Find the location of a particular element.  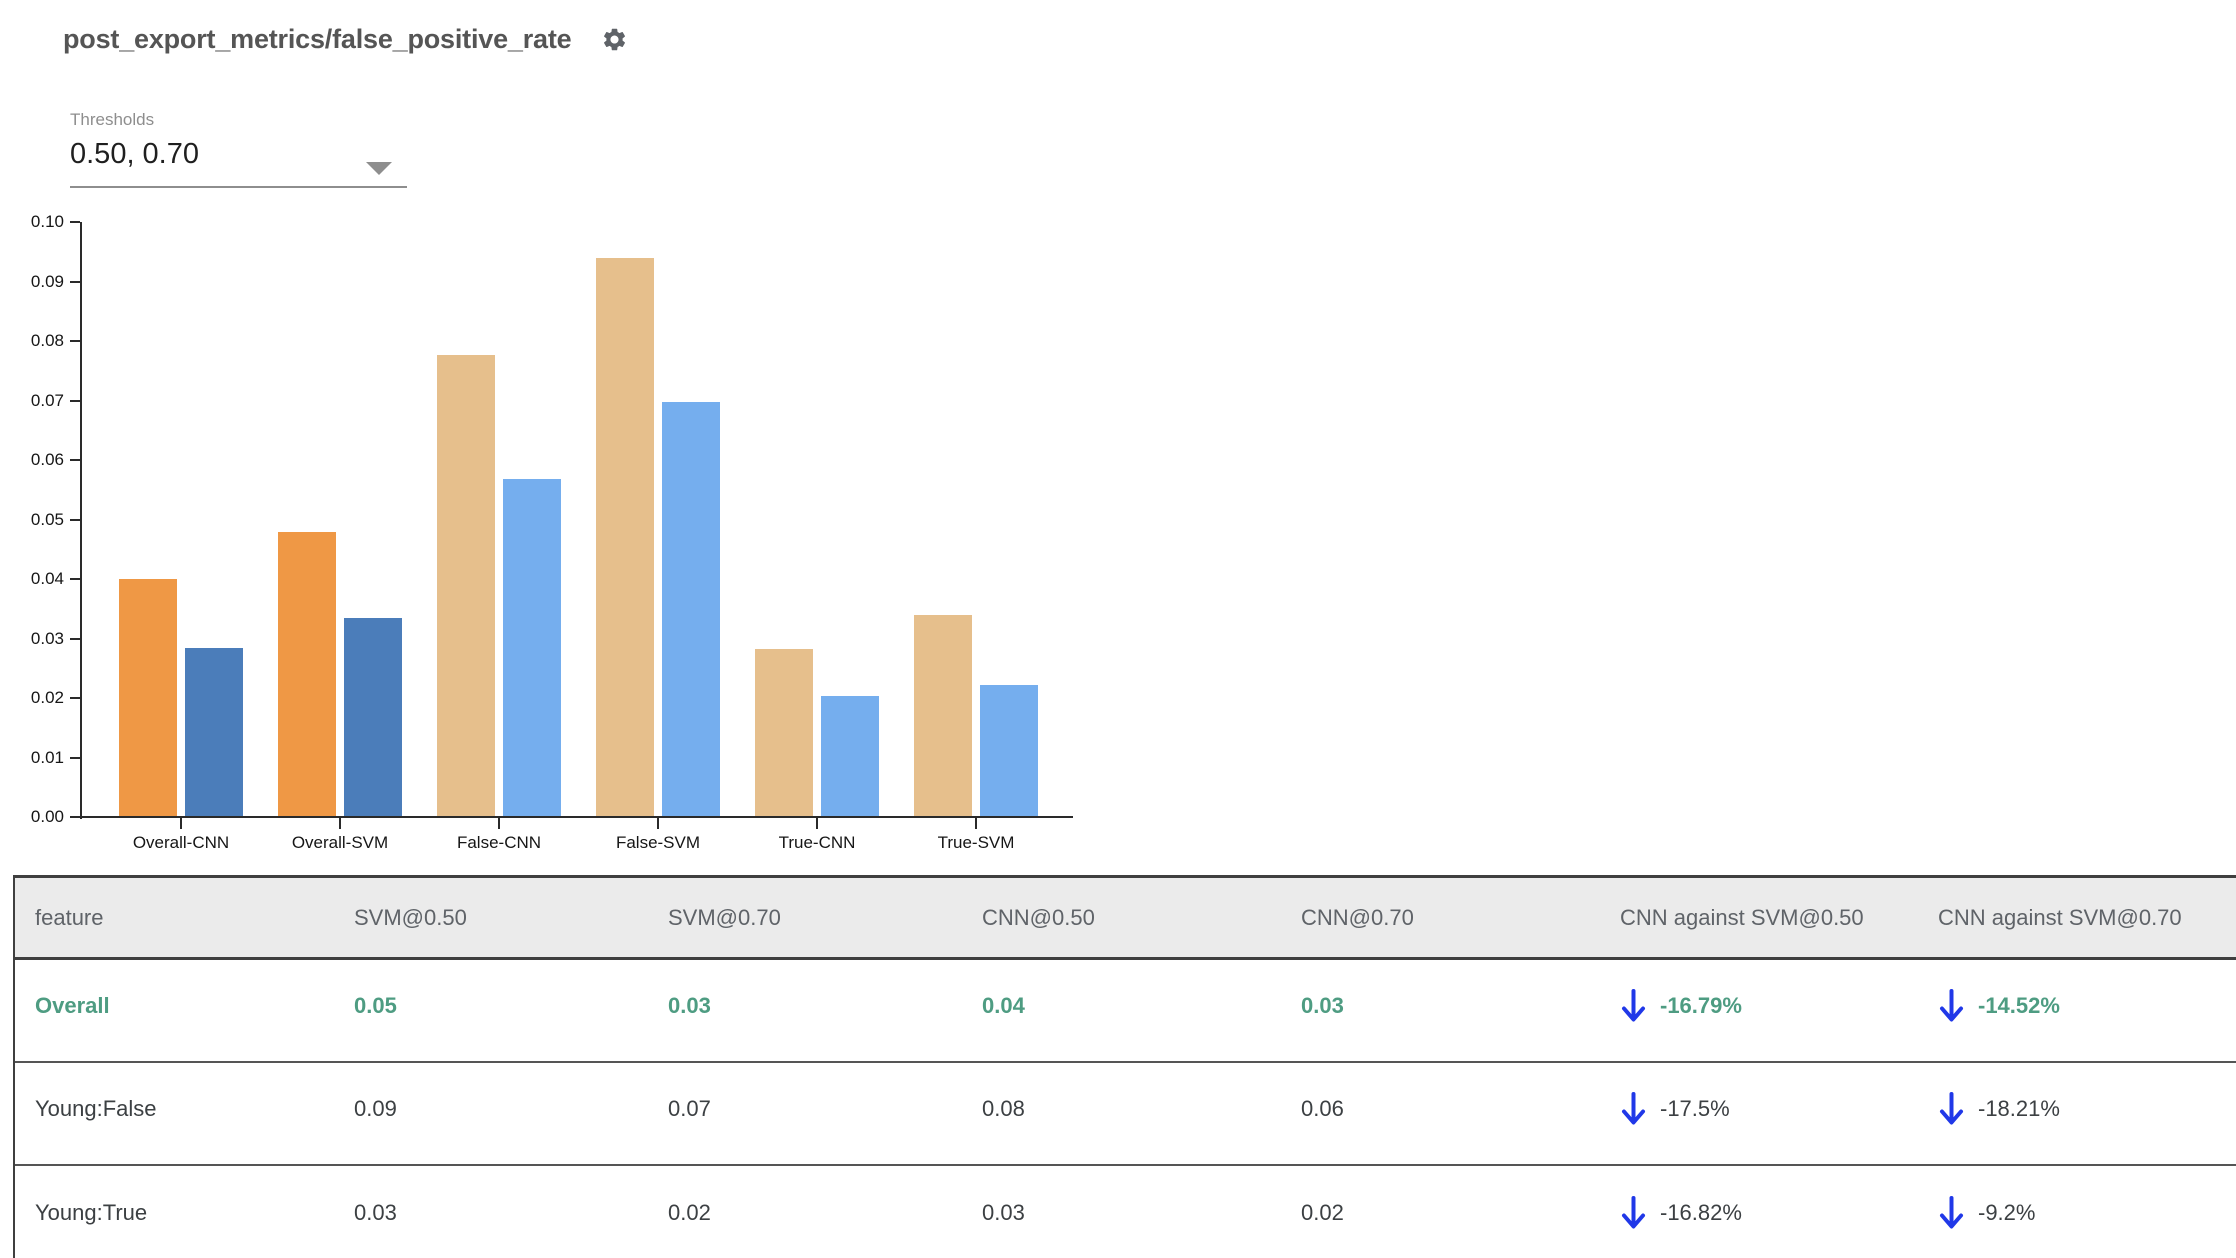

column-header-svm-070: SVM@0.70 is located at coordinates (724, 917).